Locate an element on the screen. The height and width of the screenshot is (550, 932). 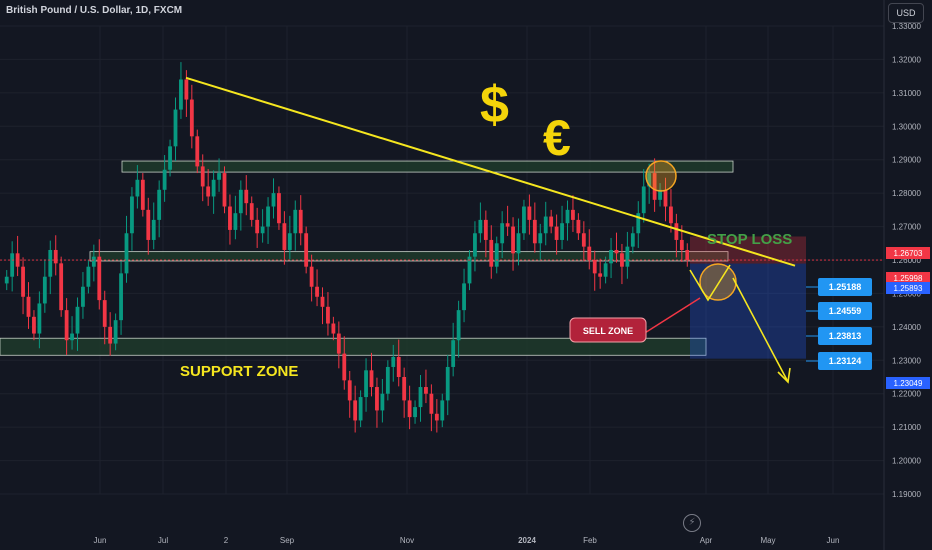
x-tick-label: Sep is located at coordinates (287, 540).